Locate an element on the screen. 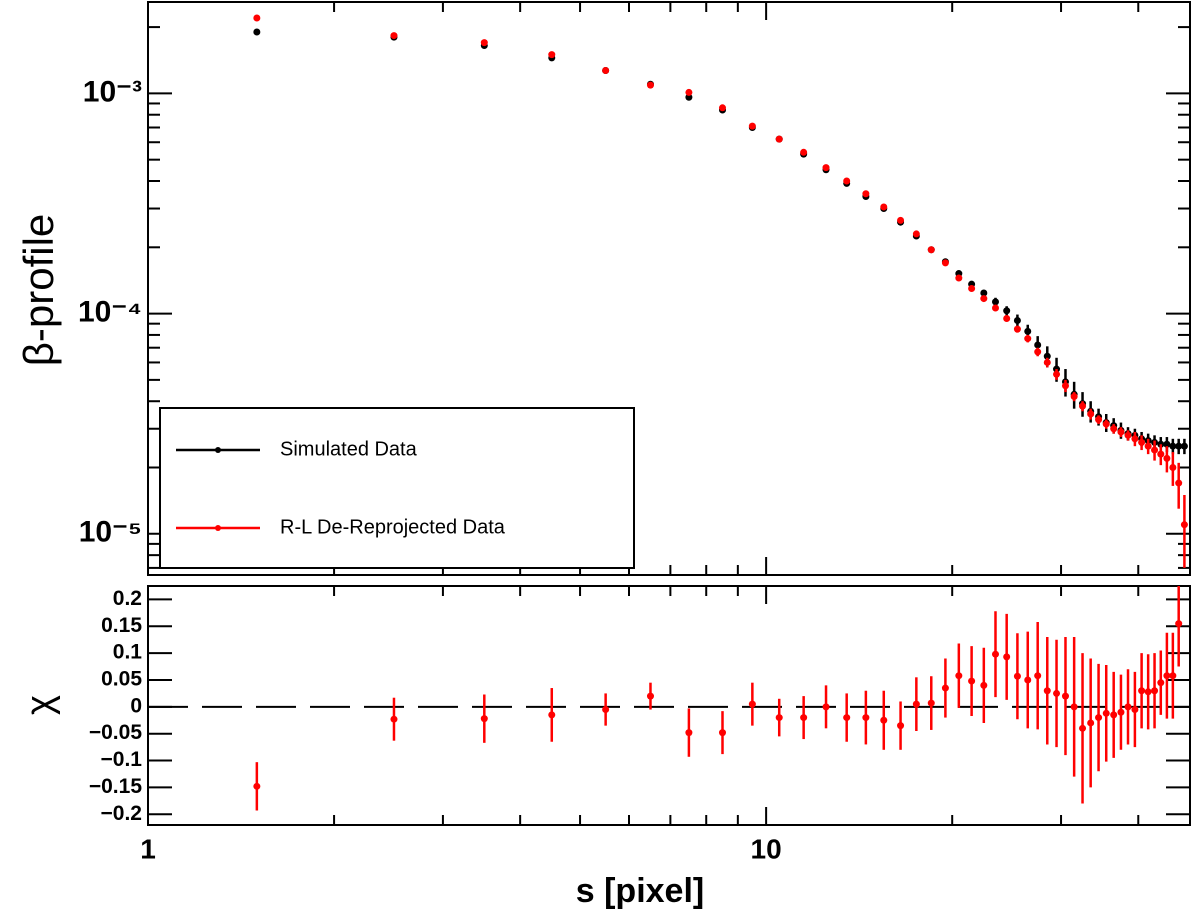  y-tick-label: 0.05 is located at coordinates (121, 679).